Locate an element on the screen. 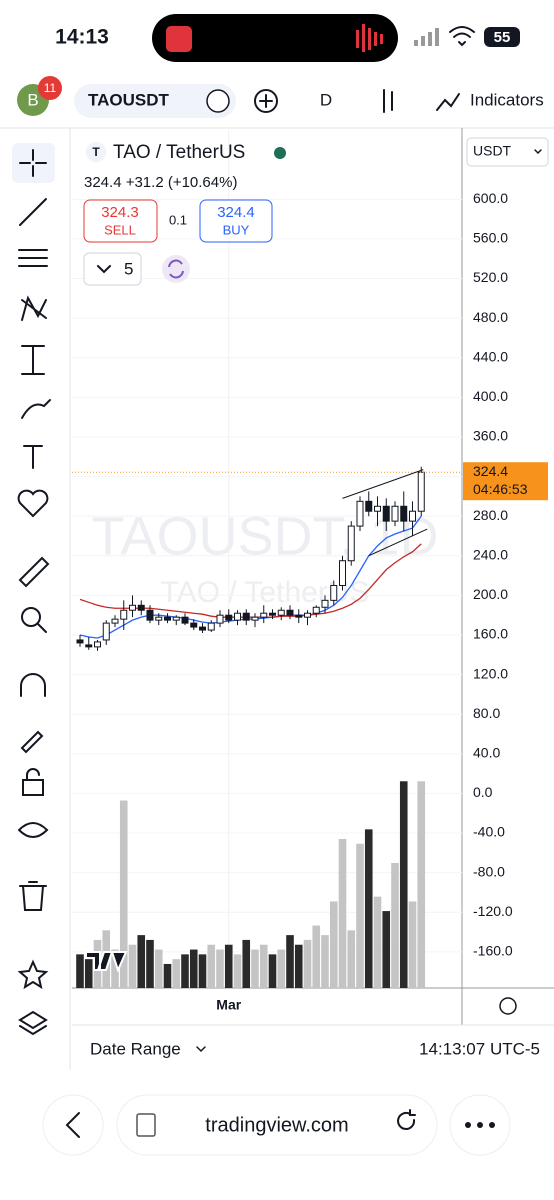  diamond-icon is located at coordinates (218, 101).